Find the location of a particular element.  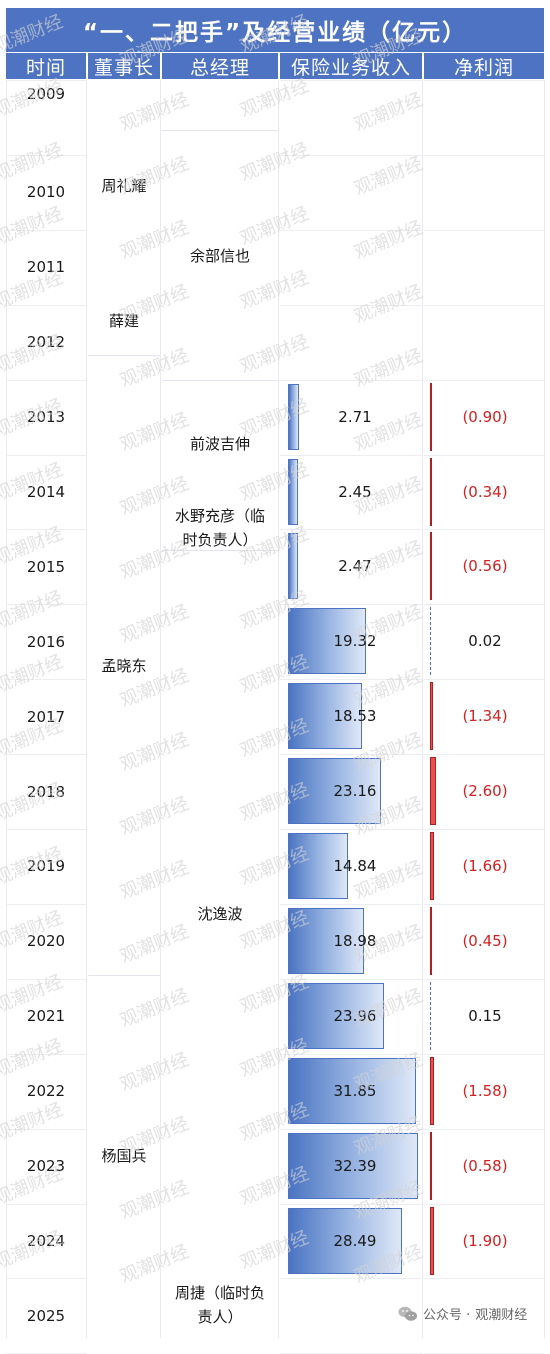

profit-value: 0.02 is located at coordinates (485, 641).